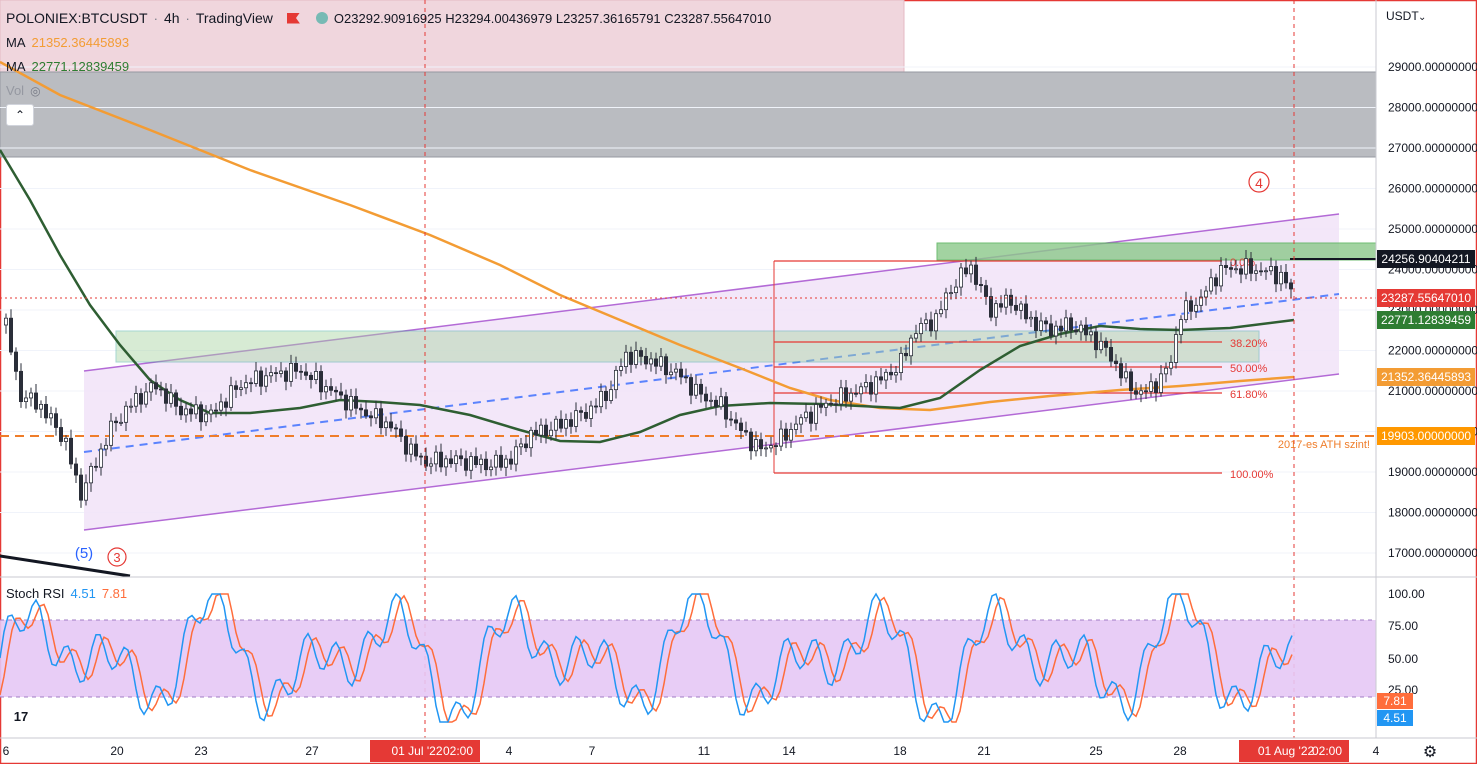 This screenshot has height=769, width=1477. Describe the element at coordinates (1422, 17) in the screenshot. I see `currency-chevron-icon: ⌄` at that location.